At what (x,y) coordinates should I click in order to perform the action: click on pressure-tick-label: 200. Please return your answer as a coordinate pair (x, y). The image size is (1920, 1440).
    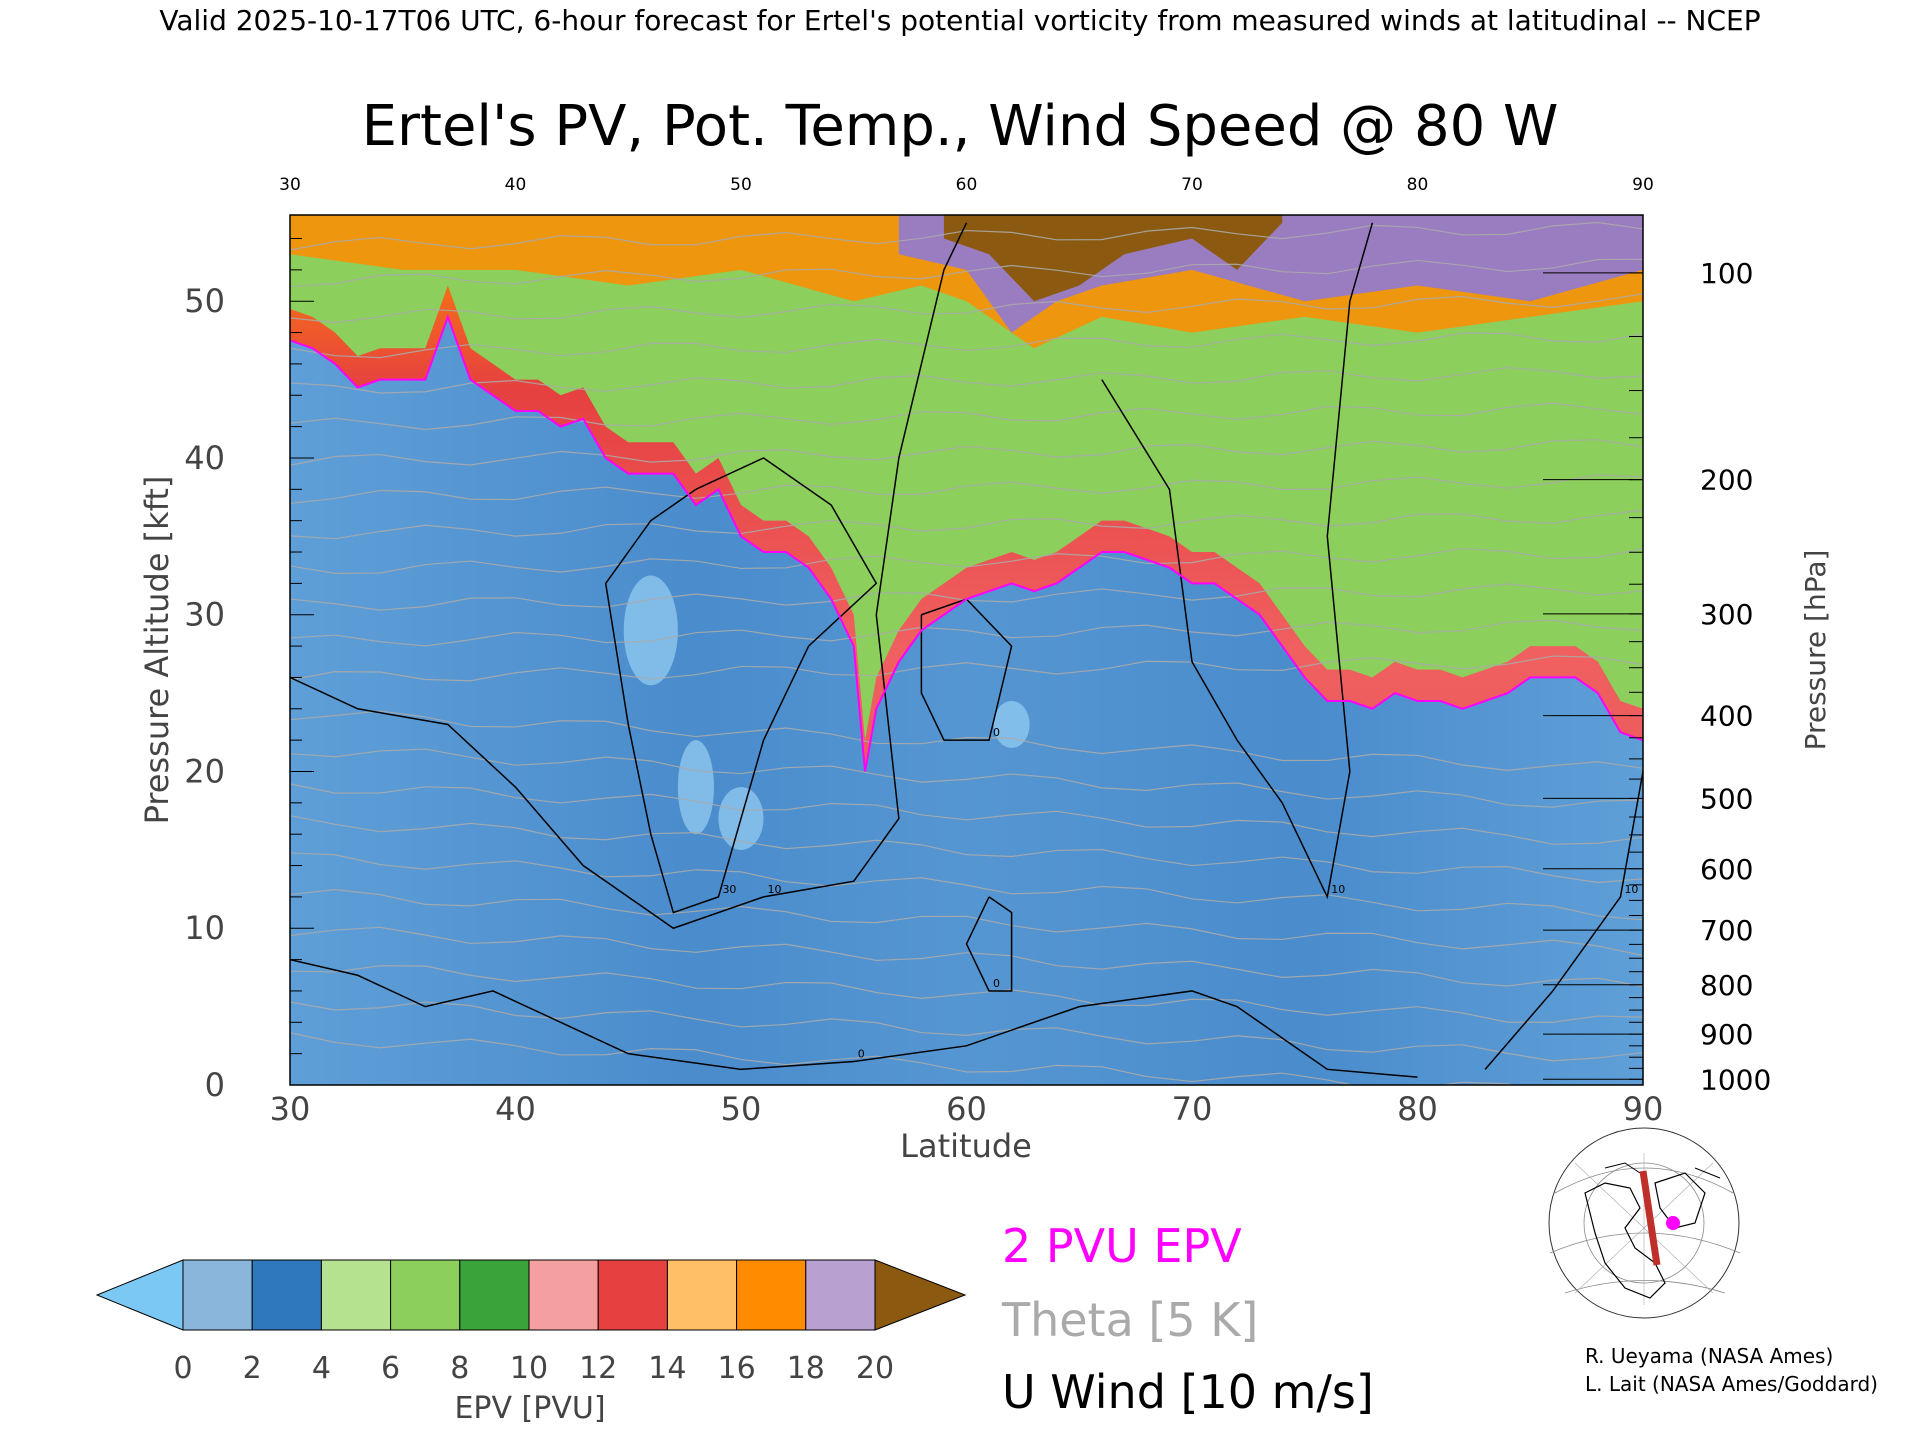
    Looking at the image, I should click on (1726, 480).